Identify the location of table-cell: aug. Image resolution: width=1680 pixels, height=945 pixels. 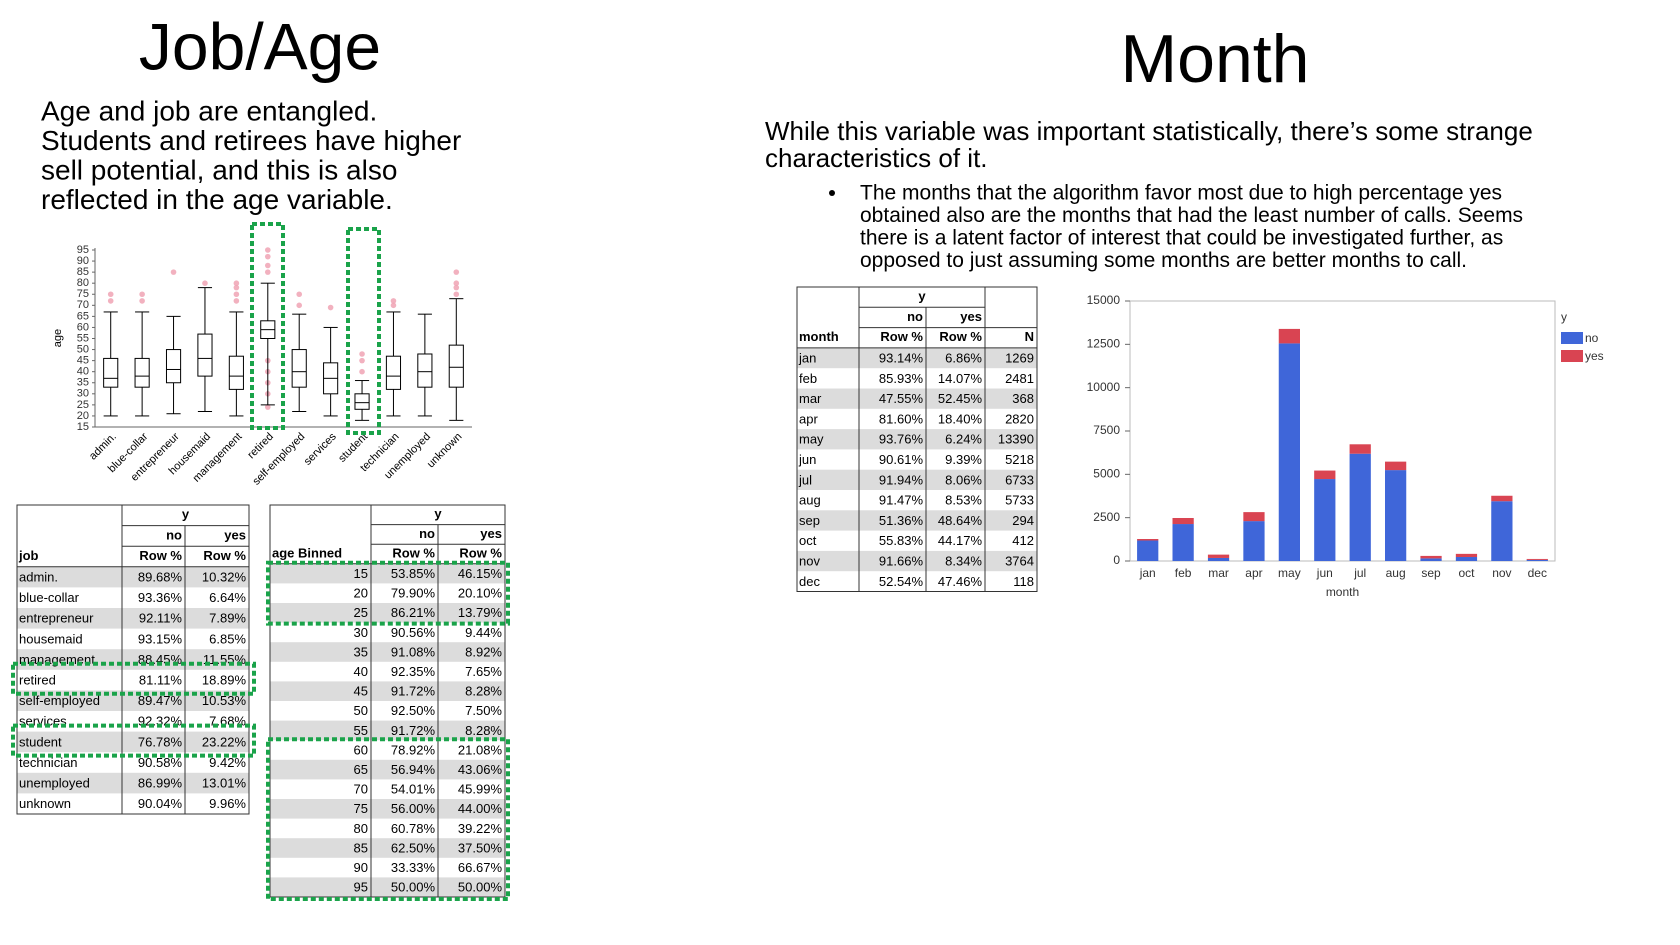
(810, 500).